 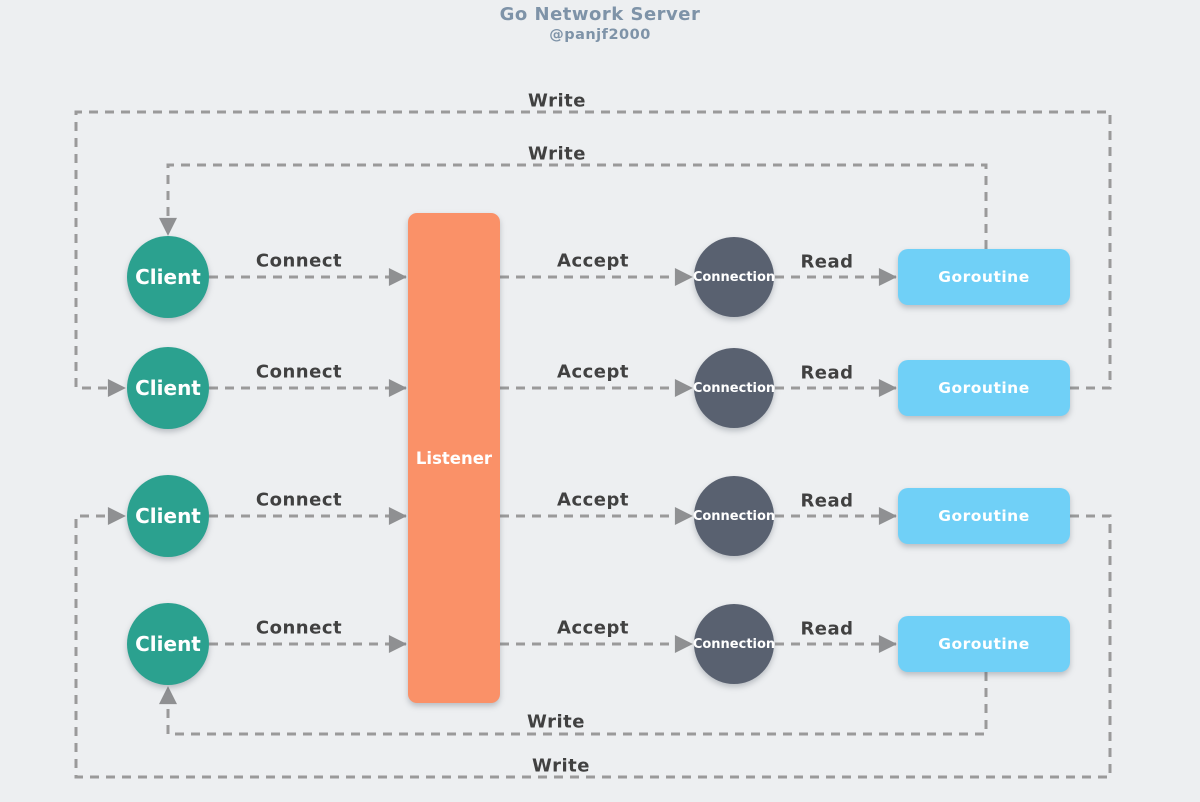 I want to click on client-node-1: Client, so click(x=168, y=277).